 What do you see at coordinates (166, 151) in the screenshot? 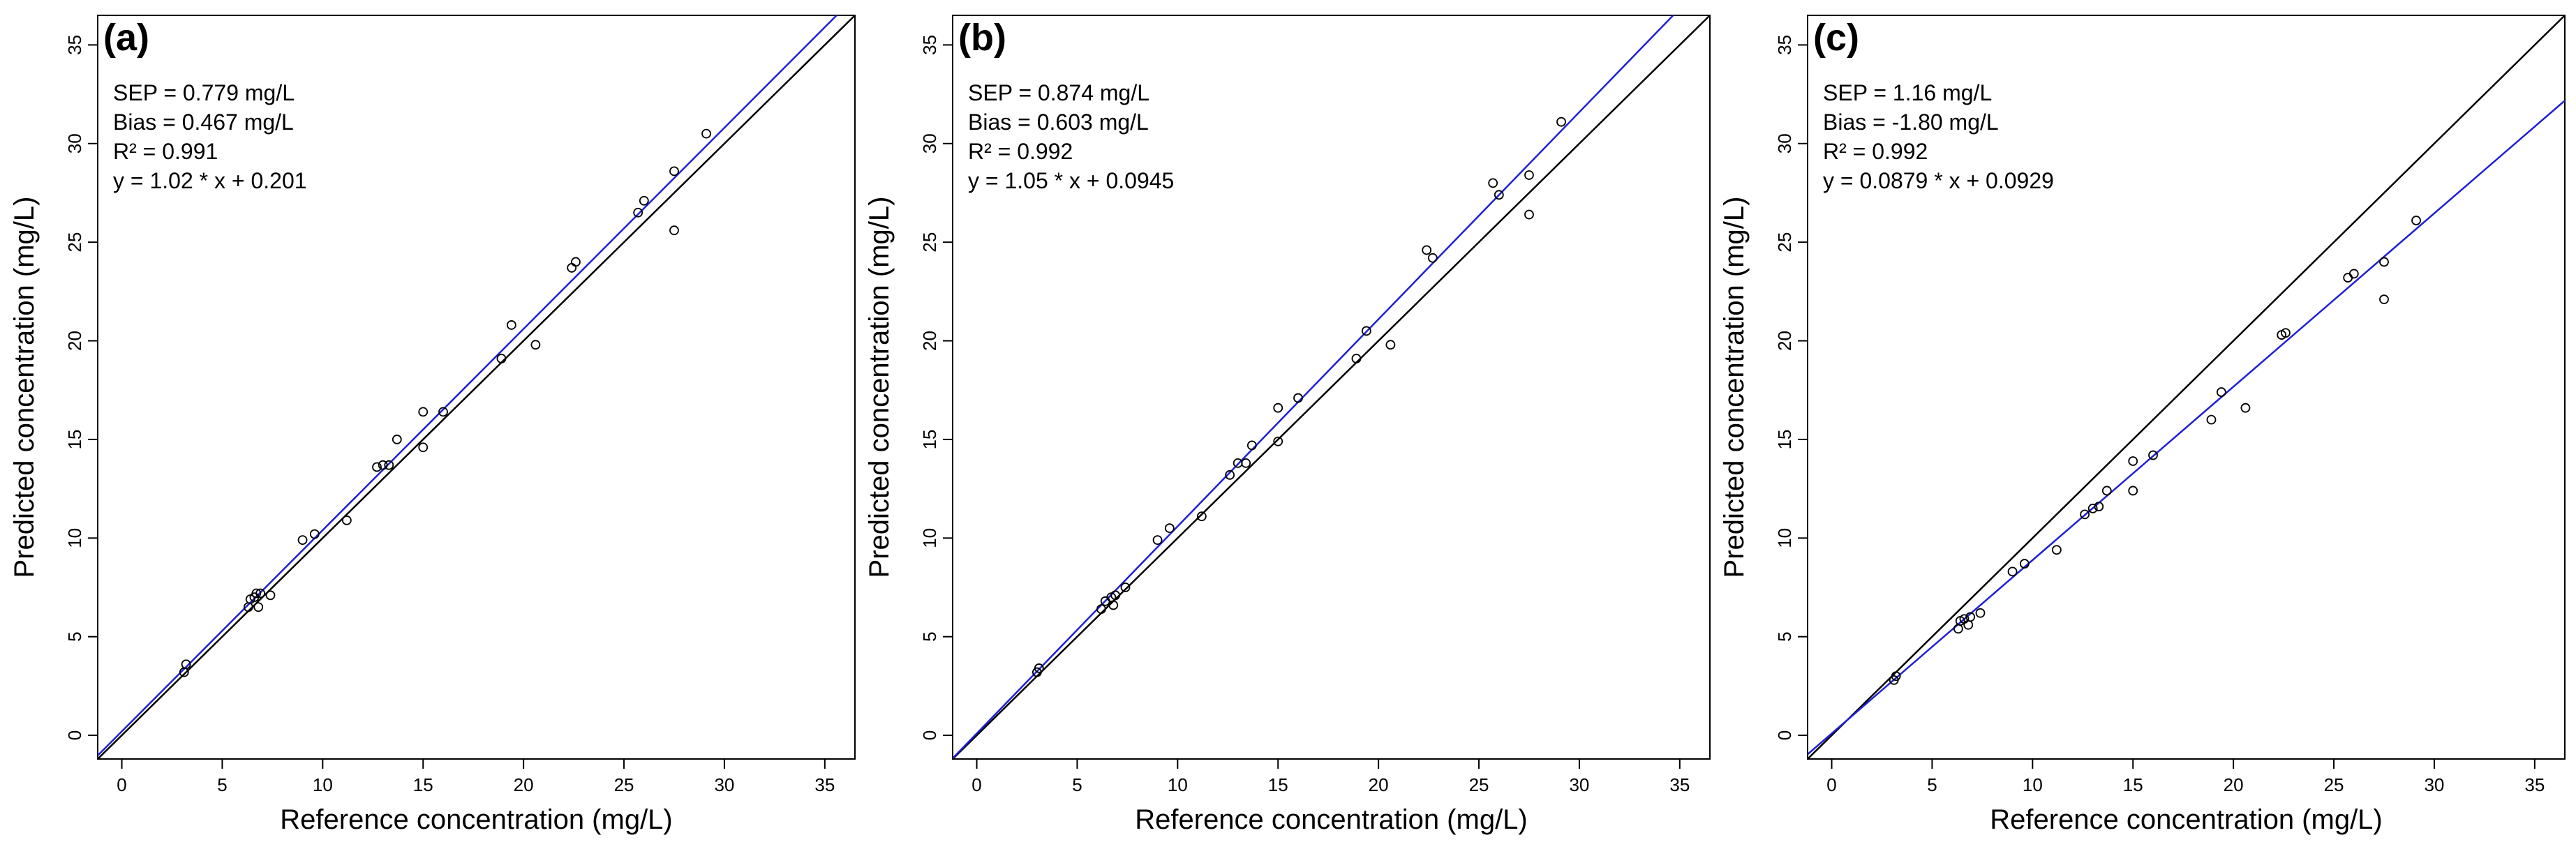
I see `stats-line-3: R² = 0.991` at bounding box center [166, 151].